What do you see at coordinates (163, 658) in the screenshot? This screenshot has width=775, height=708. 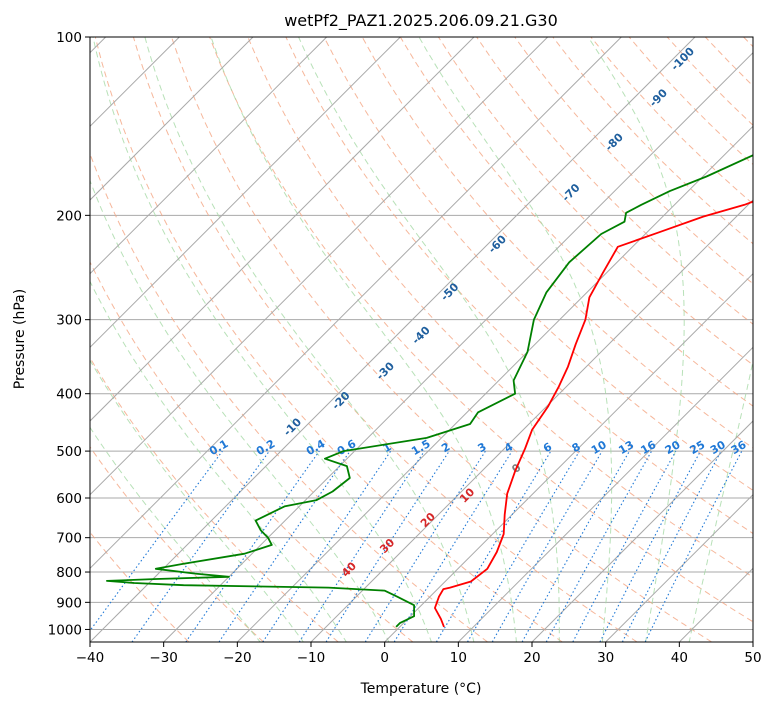 I see `x-tick-label: −30` at bounding box center [163, 658].